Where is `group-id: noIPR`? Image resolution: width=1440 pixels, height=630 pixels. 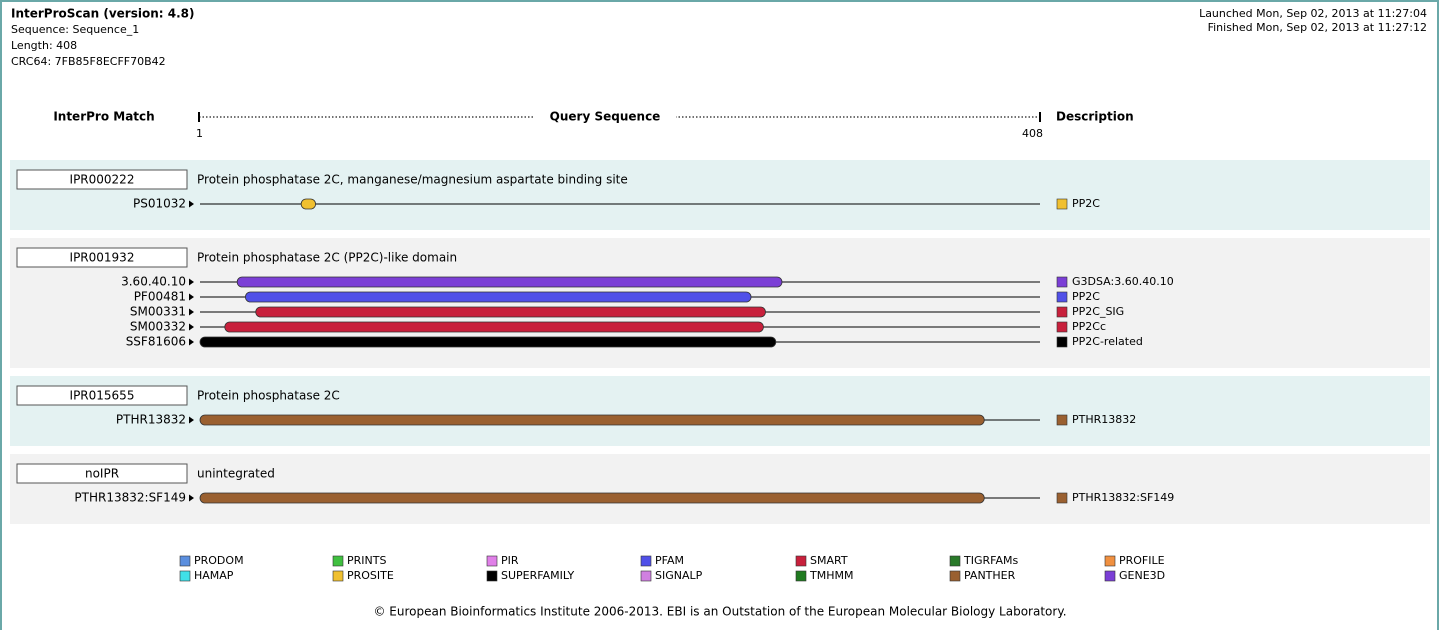 group-id: noIPR is located at coordinates (102, 474).